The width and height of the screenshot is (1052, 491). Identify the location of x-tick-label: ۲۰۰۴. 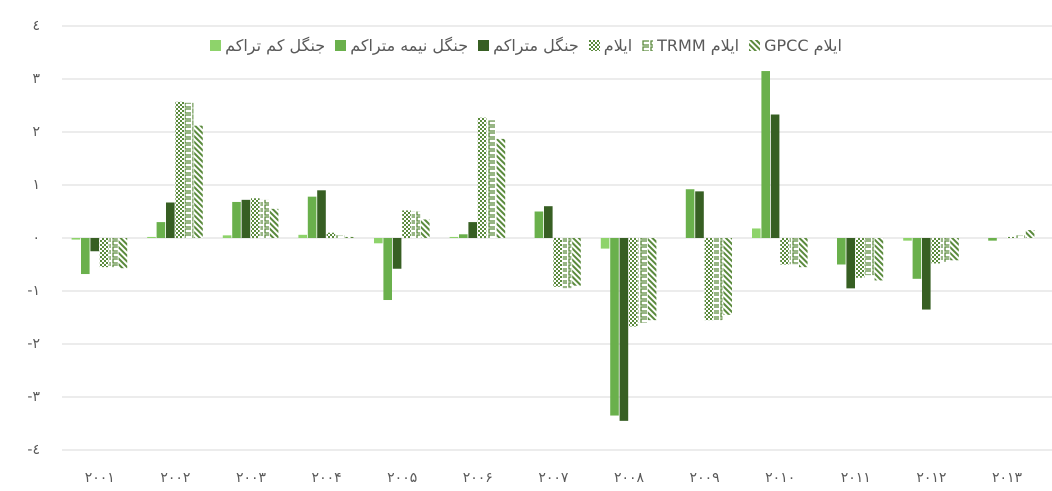
(327, 478).